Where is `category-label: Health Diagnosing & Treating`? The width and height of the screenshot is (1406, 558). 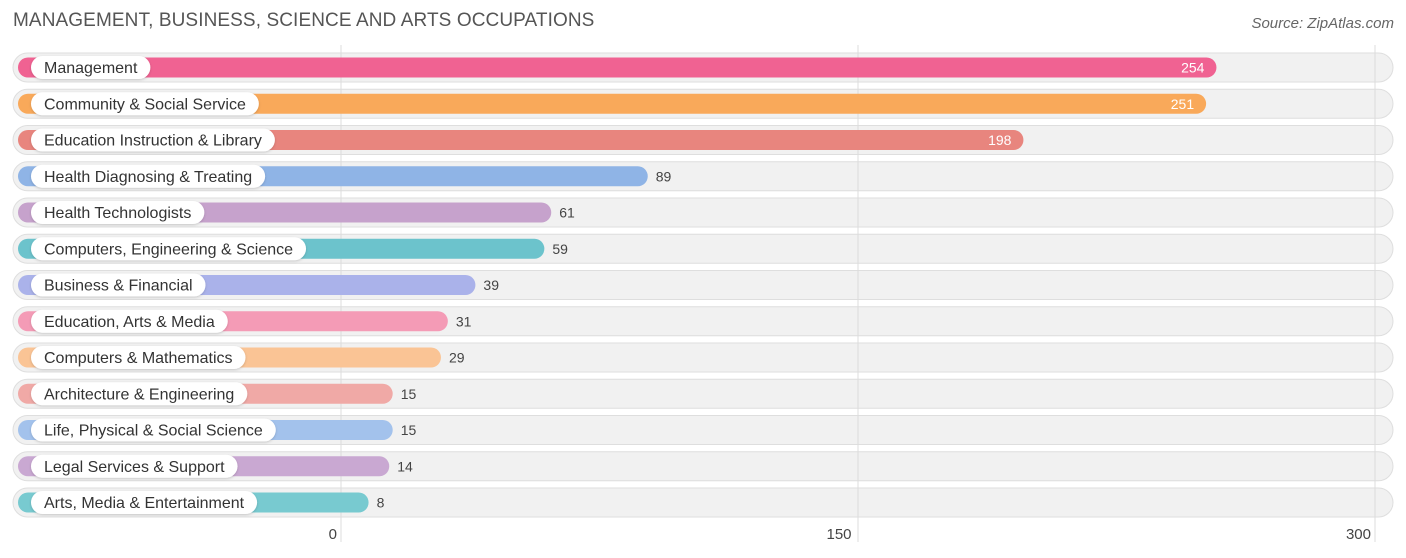
category-label: Health Diagnosing & Treating is located at coordinates (148, 177).